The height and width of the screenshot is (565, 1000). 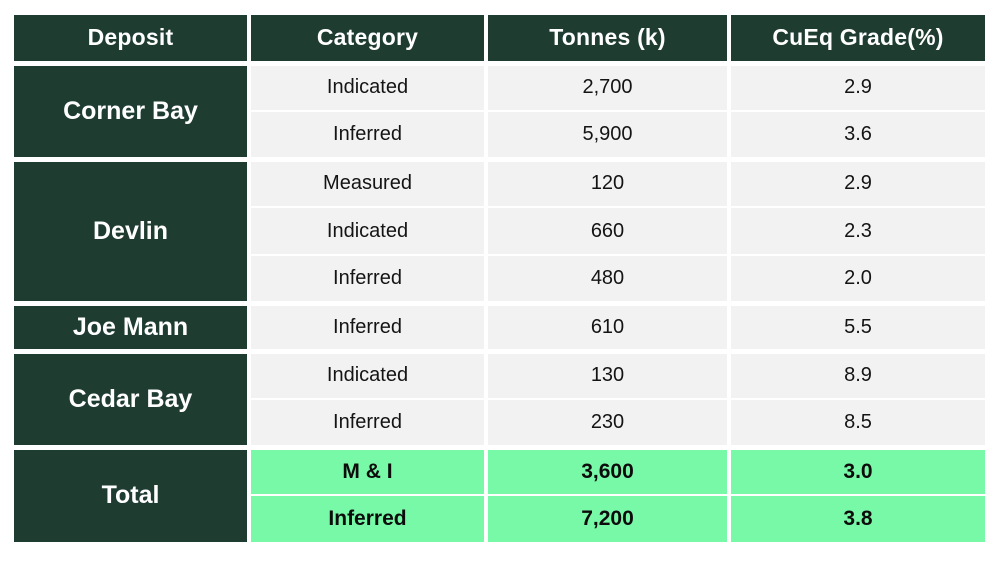 I want to click on grade-cell: 2.3, so click(x=858, y=231).